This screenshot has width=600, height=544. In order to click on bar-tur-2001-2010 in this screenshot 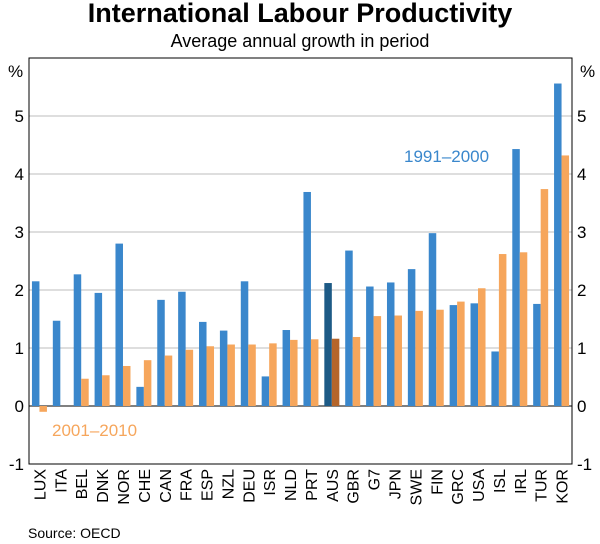, I will do `click(544, 297)`.